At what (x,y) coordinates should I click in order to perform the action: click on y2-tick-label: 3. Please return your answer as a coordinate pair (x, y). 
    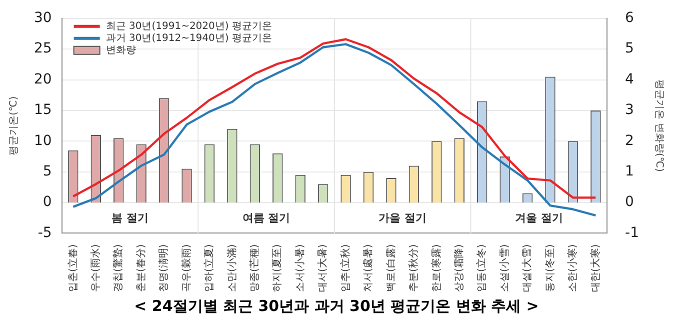
    Looking at the image, I should click on (629, 110).